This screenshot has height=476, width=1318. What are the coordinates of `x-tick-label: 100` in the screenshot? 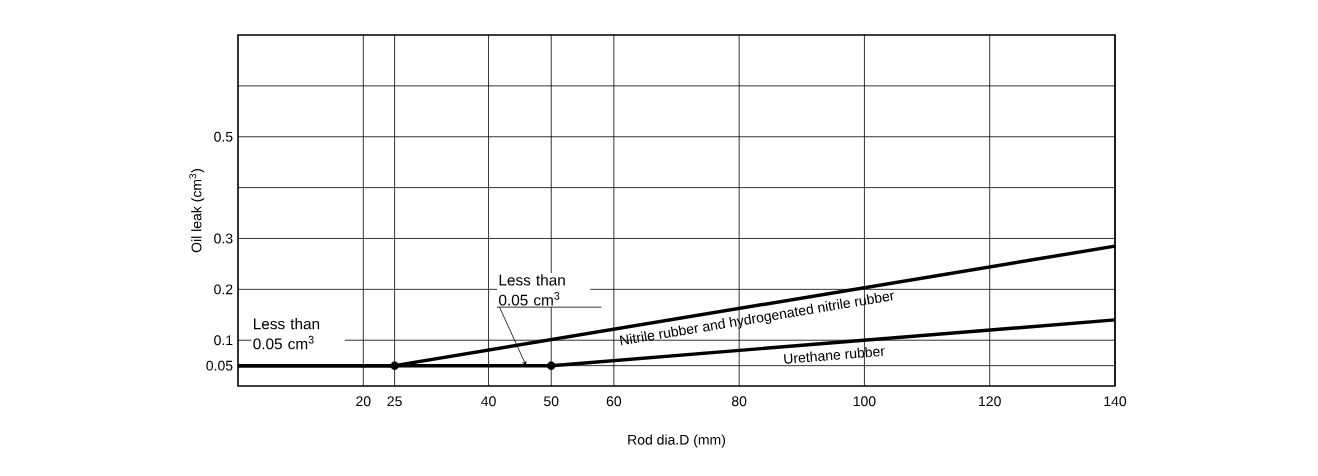 It's located at (864, 401).